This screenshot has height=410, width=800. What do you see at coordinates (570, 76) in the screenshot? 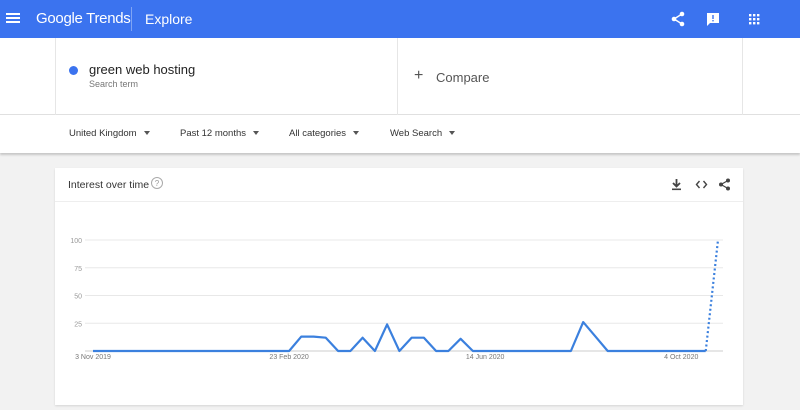
I see `compare-button: + Compare` at bounding box center [570, 76].